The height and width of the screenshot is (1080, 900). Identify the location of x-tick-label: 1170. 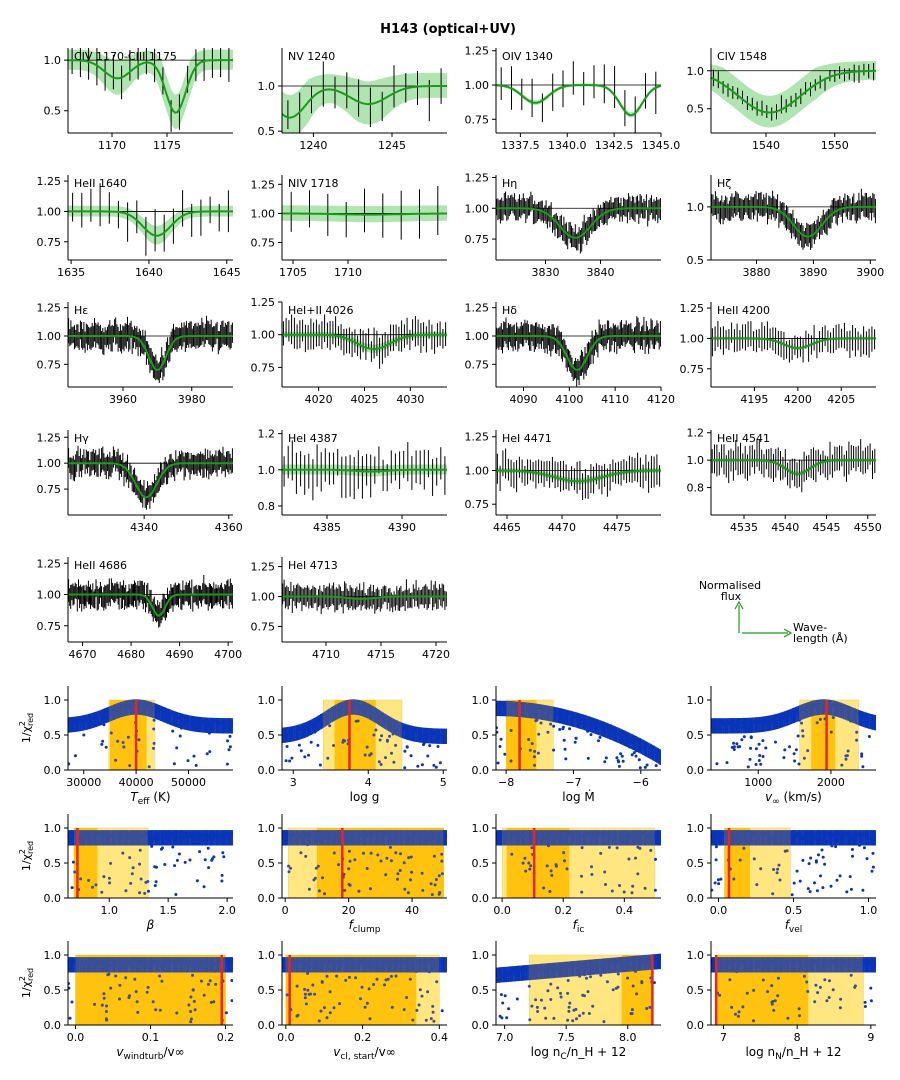
(112, 145).